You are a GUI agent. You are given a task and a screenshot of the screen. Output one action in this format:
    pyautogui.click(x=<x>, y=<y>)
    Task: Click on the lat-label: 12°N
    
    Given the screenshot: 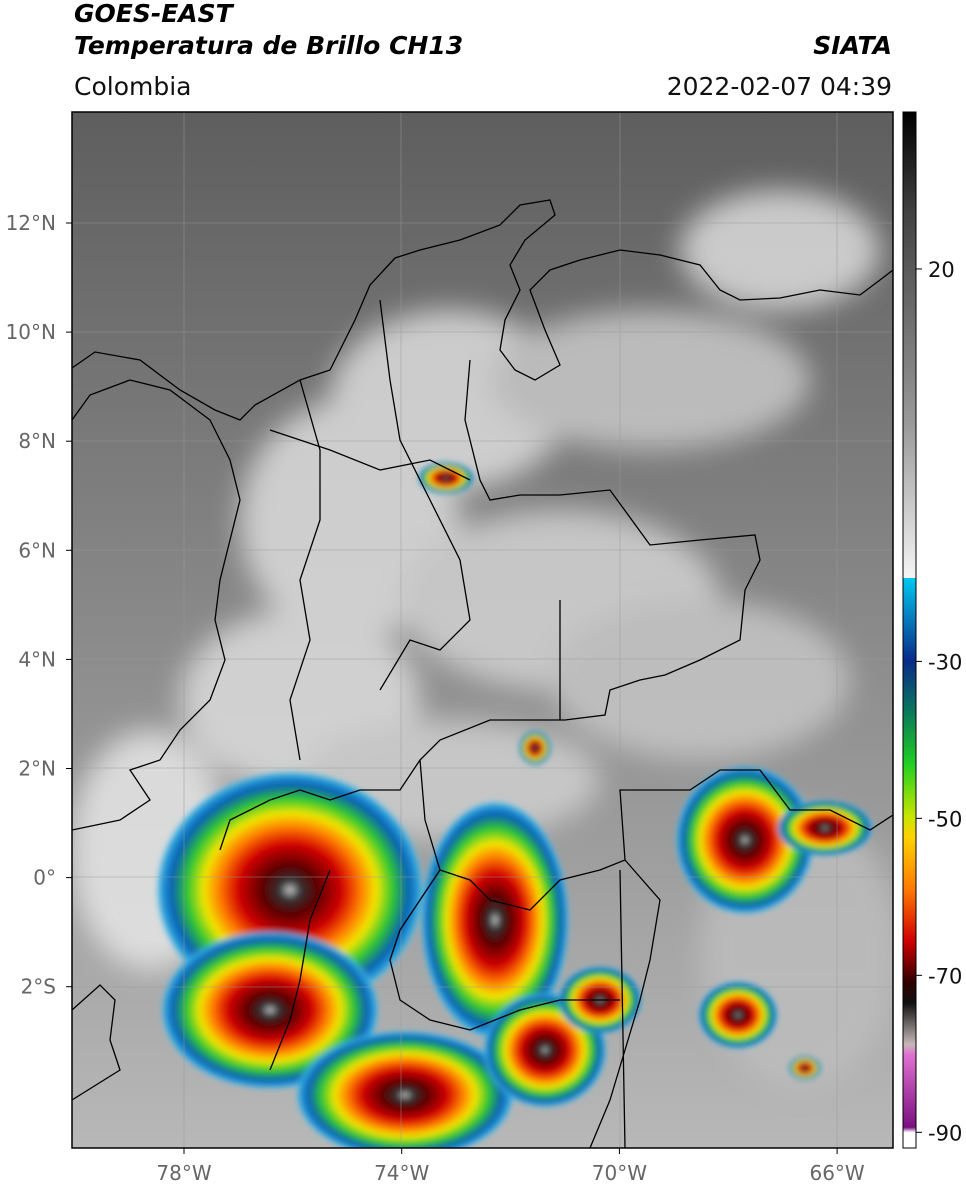 What is the action you would take?
    pyautogui.click(x=31, y=223)
    